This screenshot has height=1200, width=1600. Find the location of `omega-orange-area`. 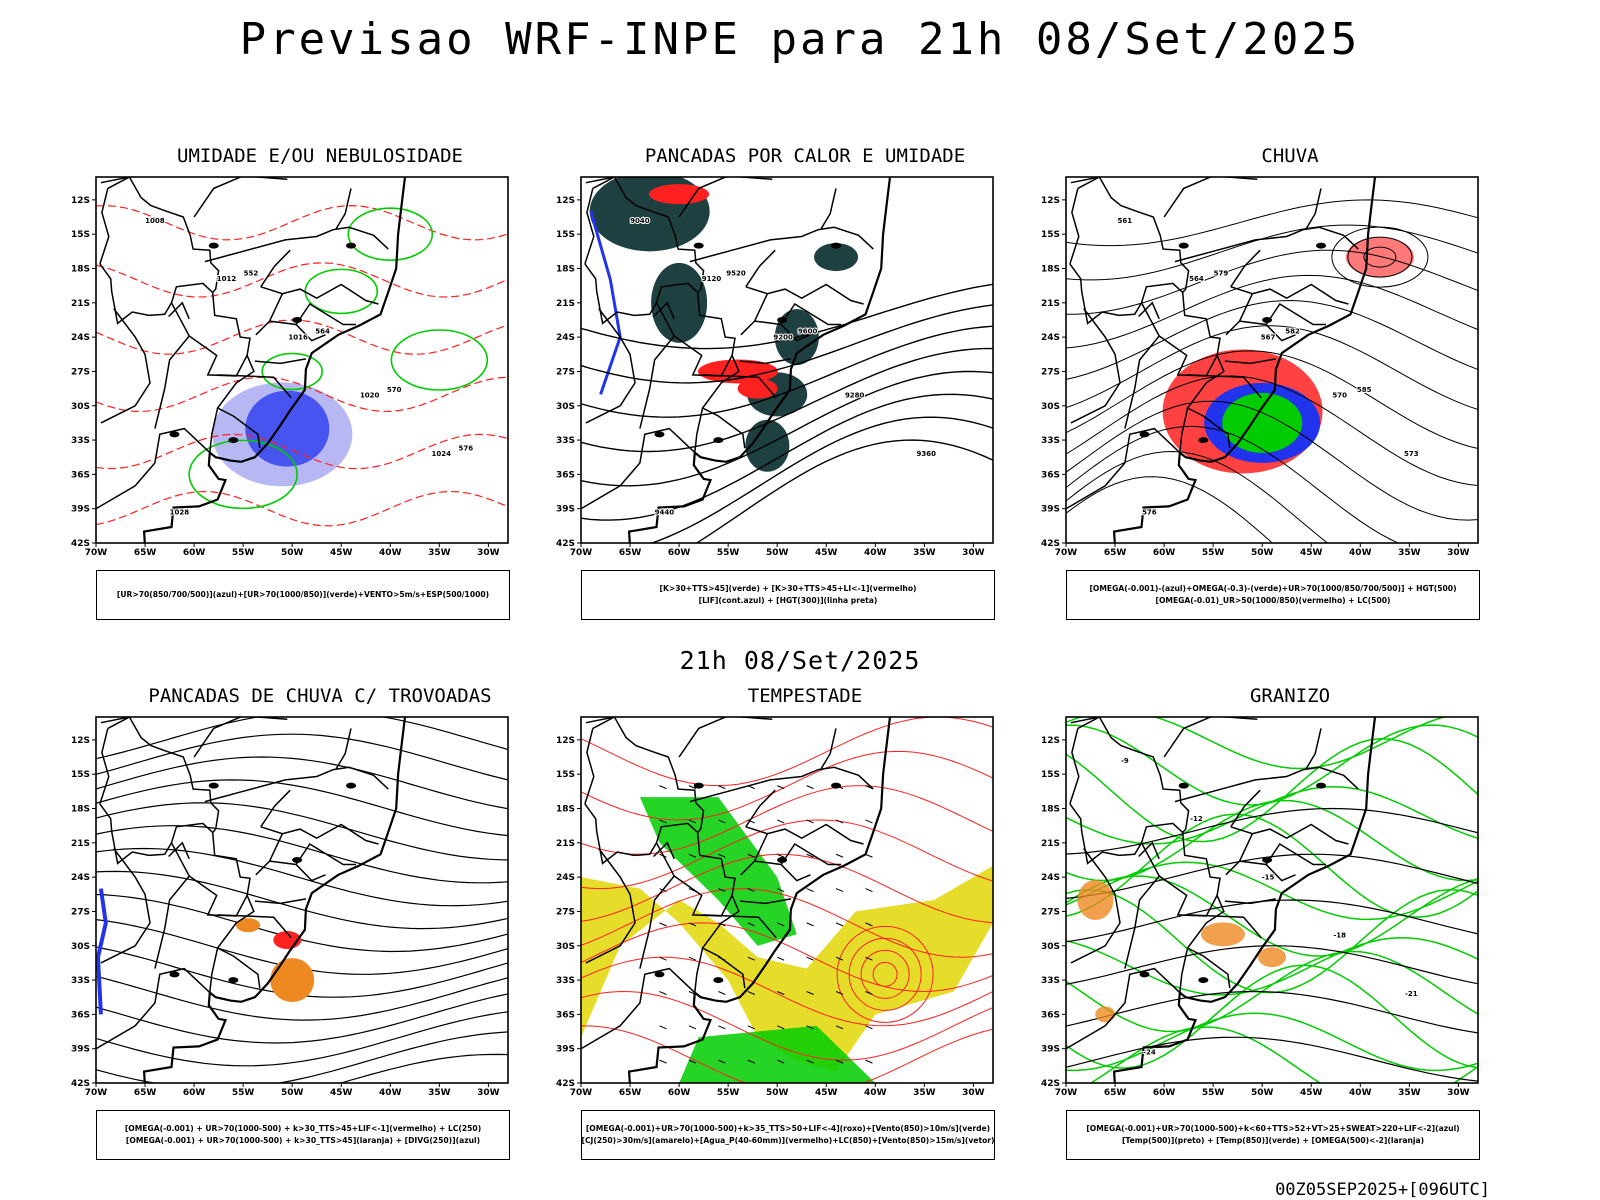

omega-orange-area is located at coordinates (1105, 1014).